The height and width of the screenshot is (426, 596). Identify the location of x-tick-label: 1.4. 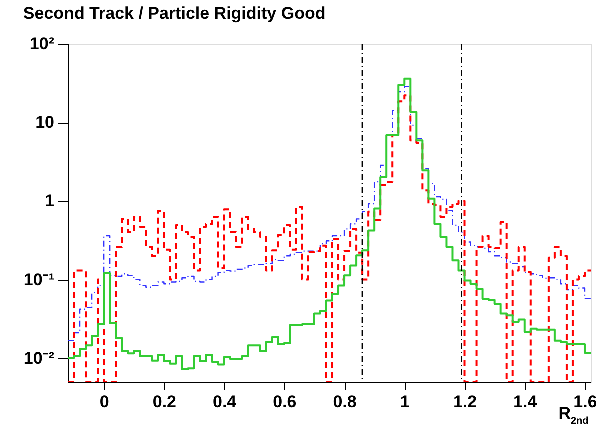
(526, 402).